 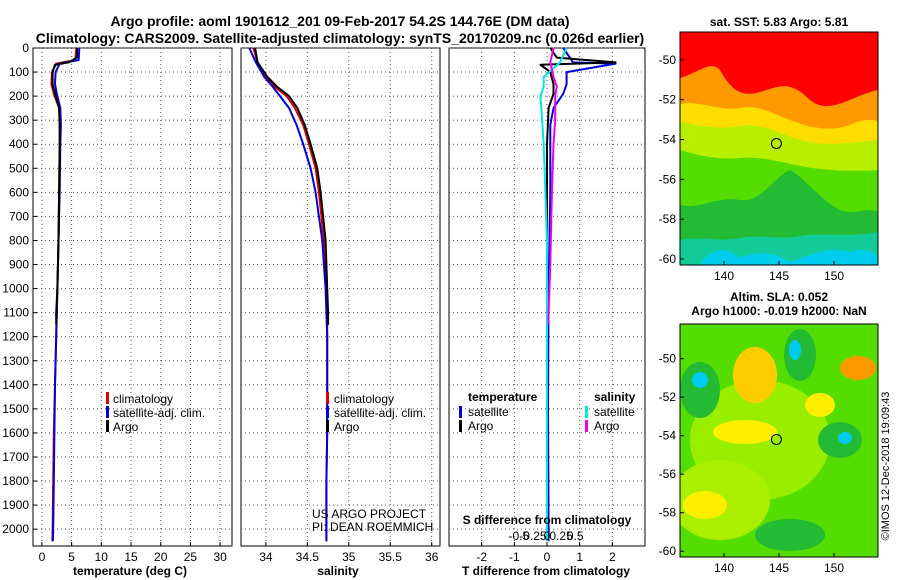 What do you see at coordinates (481, 426) in the screenshot?
I see `legend-t-argo: Argo` at bounding box center [481, 426].